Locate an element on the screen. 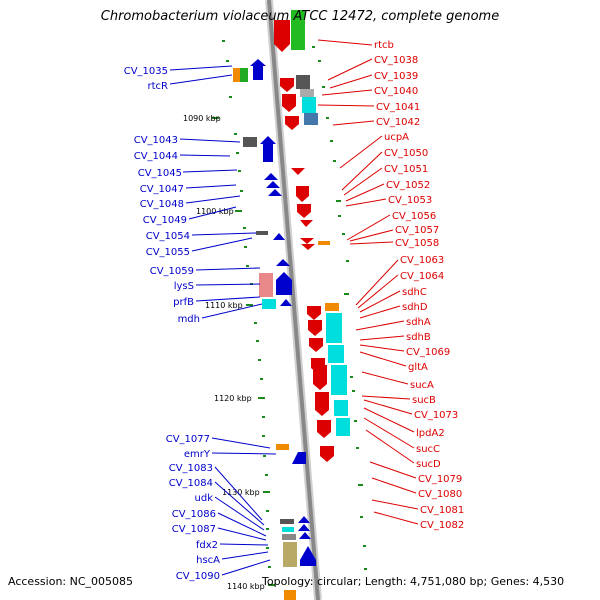 This screenshot has height=600, width=600. gene-label: udk is located at coordinates (204, 498).